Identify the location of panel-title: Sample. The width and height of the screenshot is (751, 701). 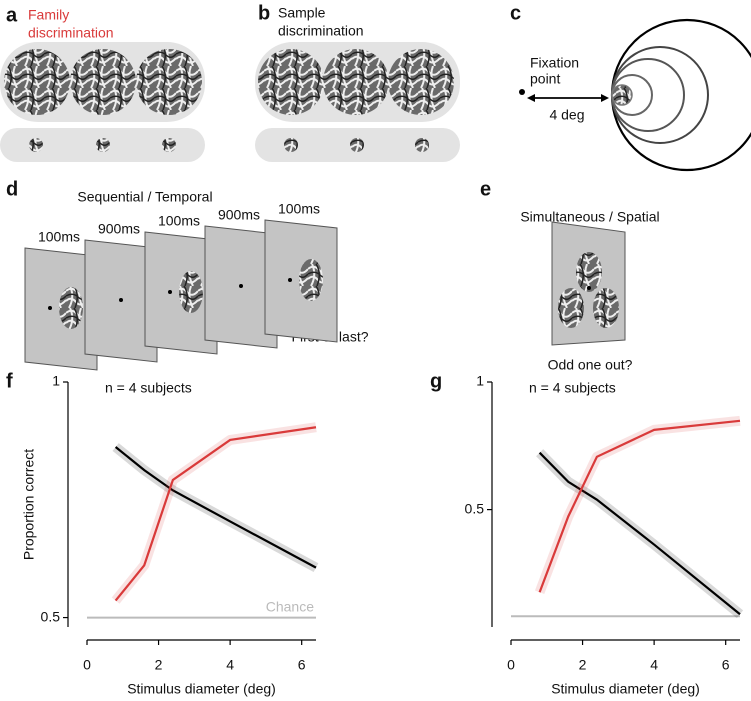
(302, 13).